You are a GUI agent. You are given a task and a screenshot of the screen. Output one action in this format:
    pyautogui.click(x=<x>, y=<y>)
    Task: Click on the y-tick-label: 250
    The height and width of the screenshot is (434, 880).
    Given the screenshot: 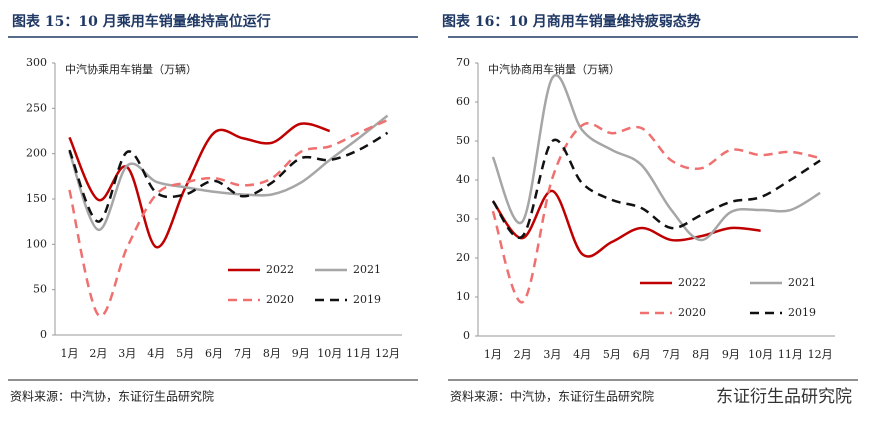 What is the action you would take?
    pyautogui.click(x=36, y=107)
    